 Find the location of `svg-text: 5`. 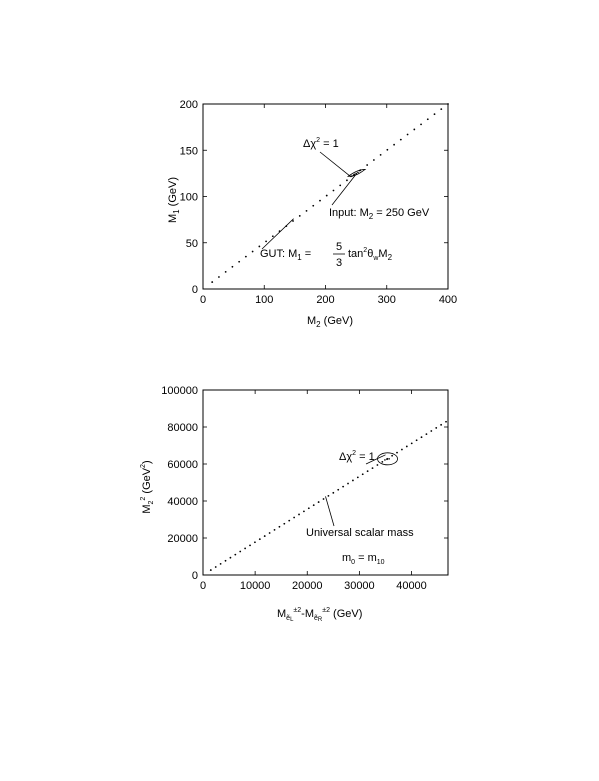

svg-text: 5 is located at coordinates (339, 247).